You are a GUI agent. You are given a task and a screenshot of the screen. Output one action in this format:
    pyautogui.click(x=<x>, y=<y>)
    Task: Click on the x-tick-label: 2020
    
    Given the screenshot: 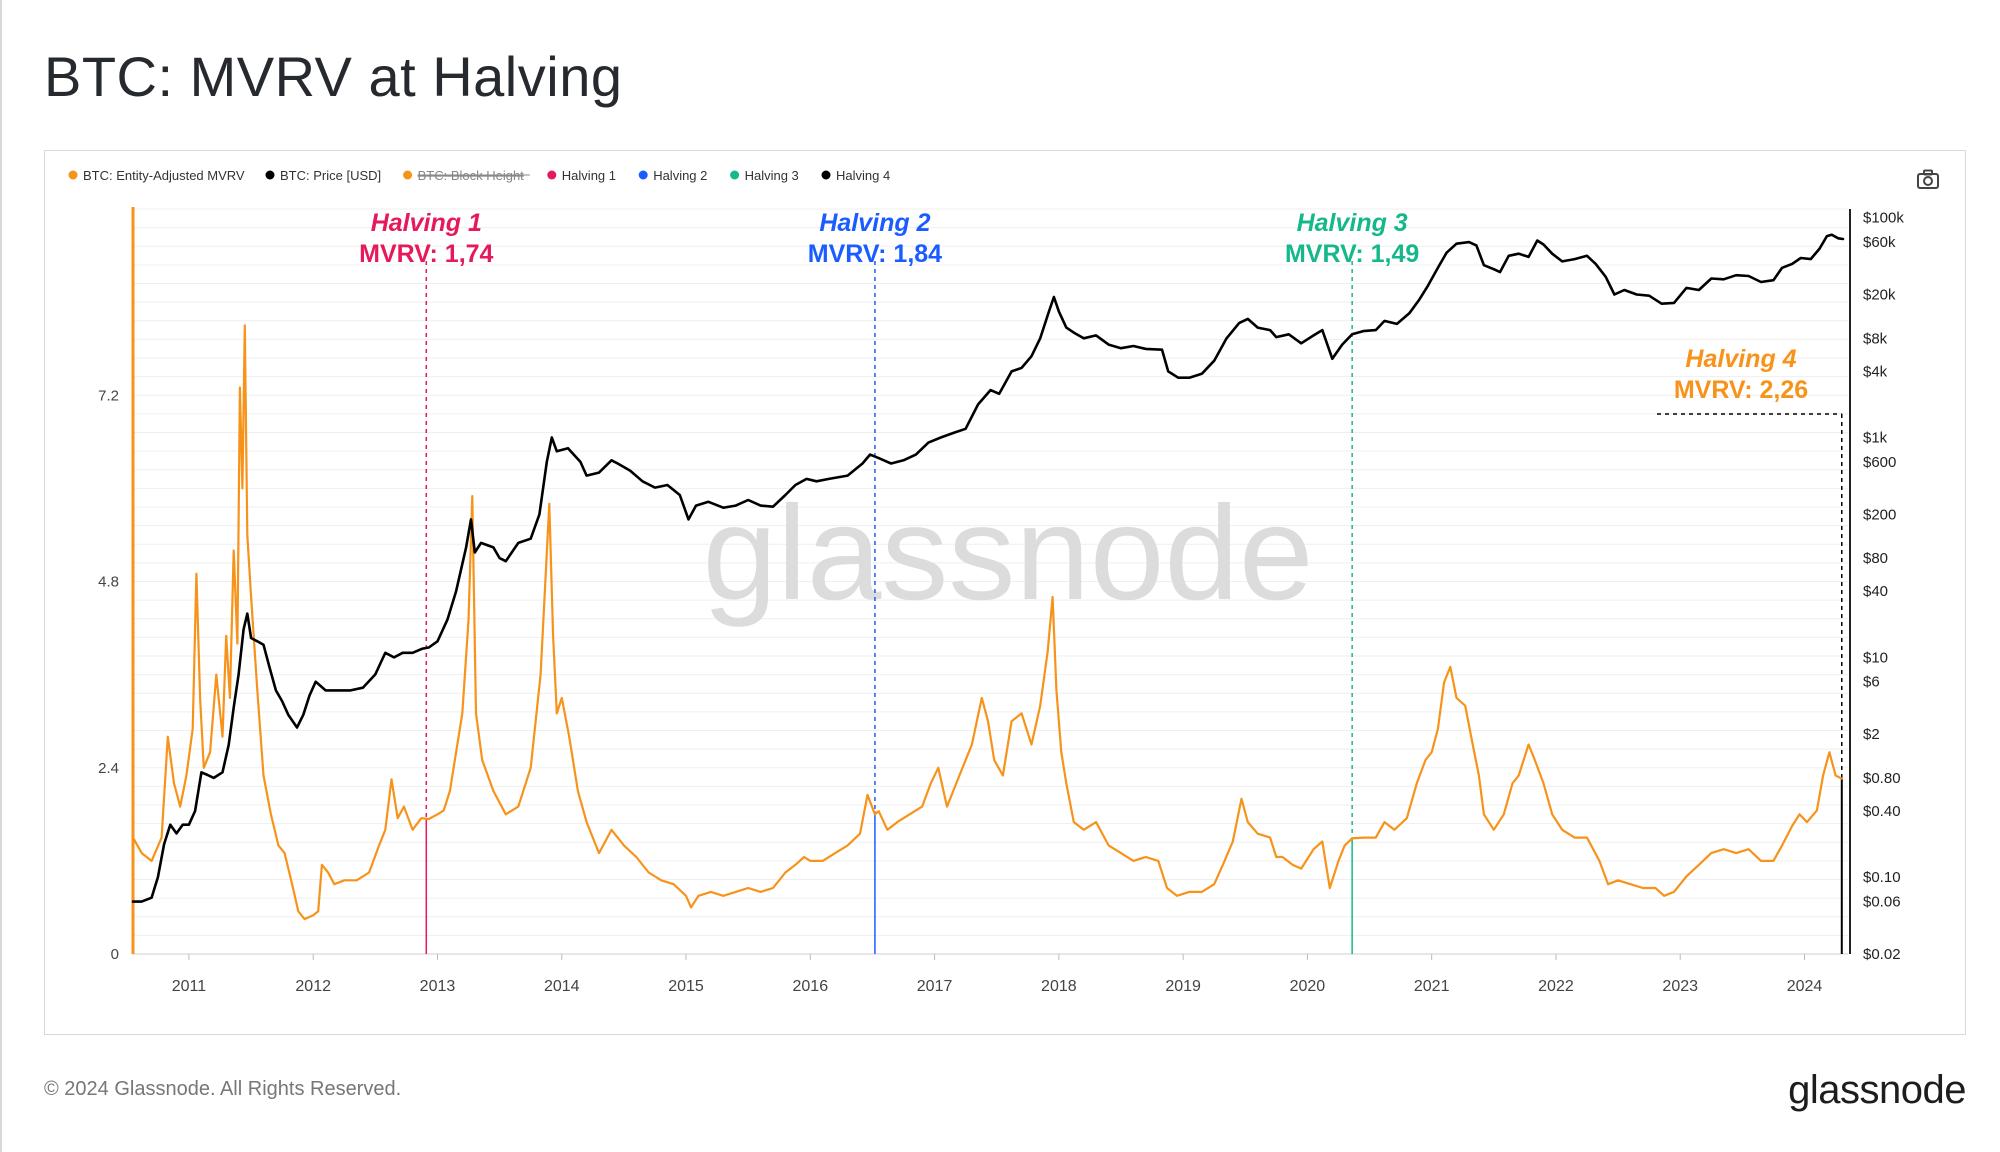 What is the action you would take?
    pyautogui.click(x=1308, y=986)
    